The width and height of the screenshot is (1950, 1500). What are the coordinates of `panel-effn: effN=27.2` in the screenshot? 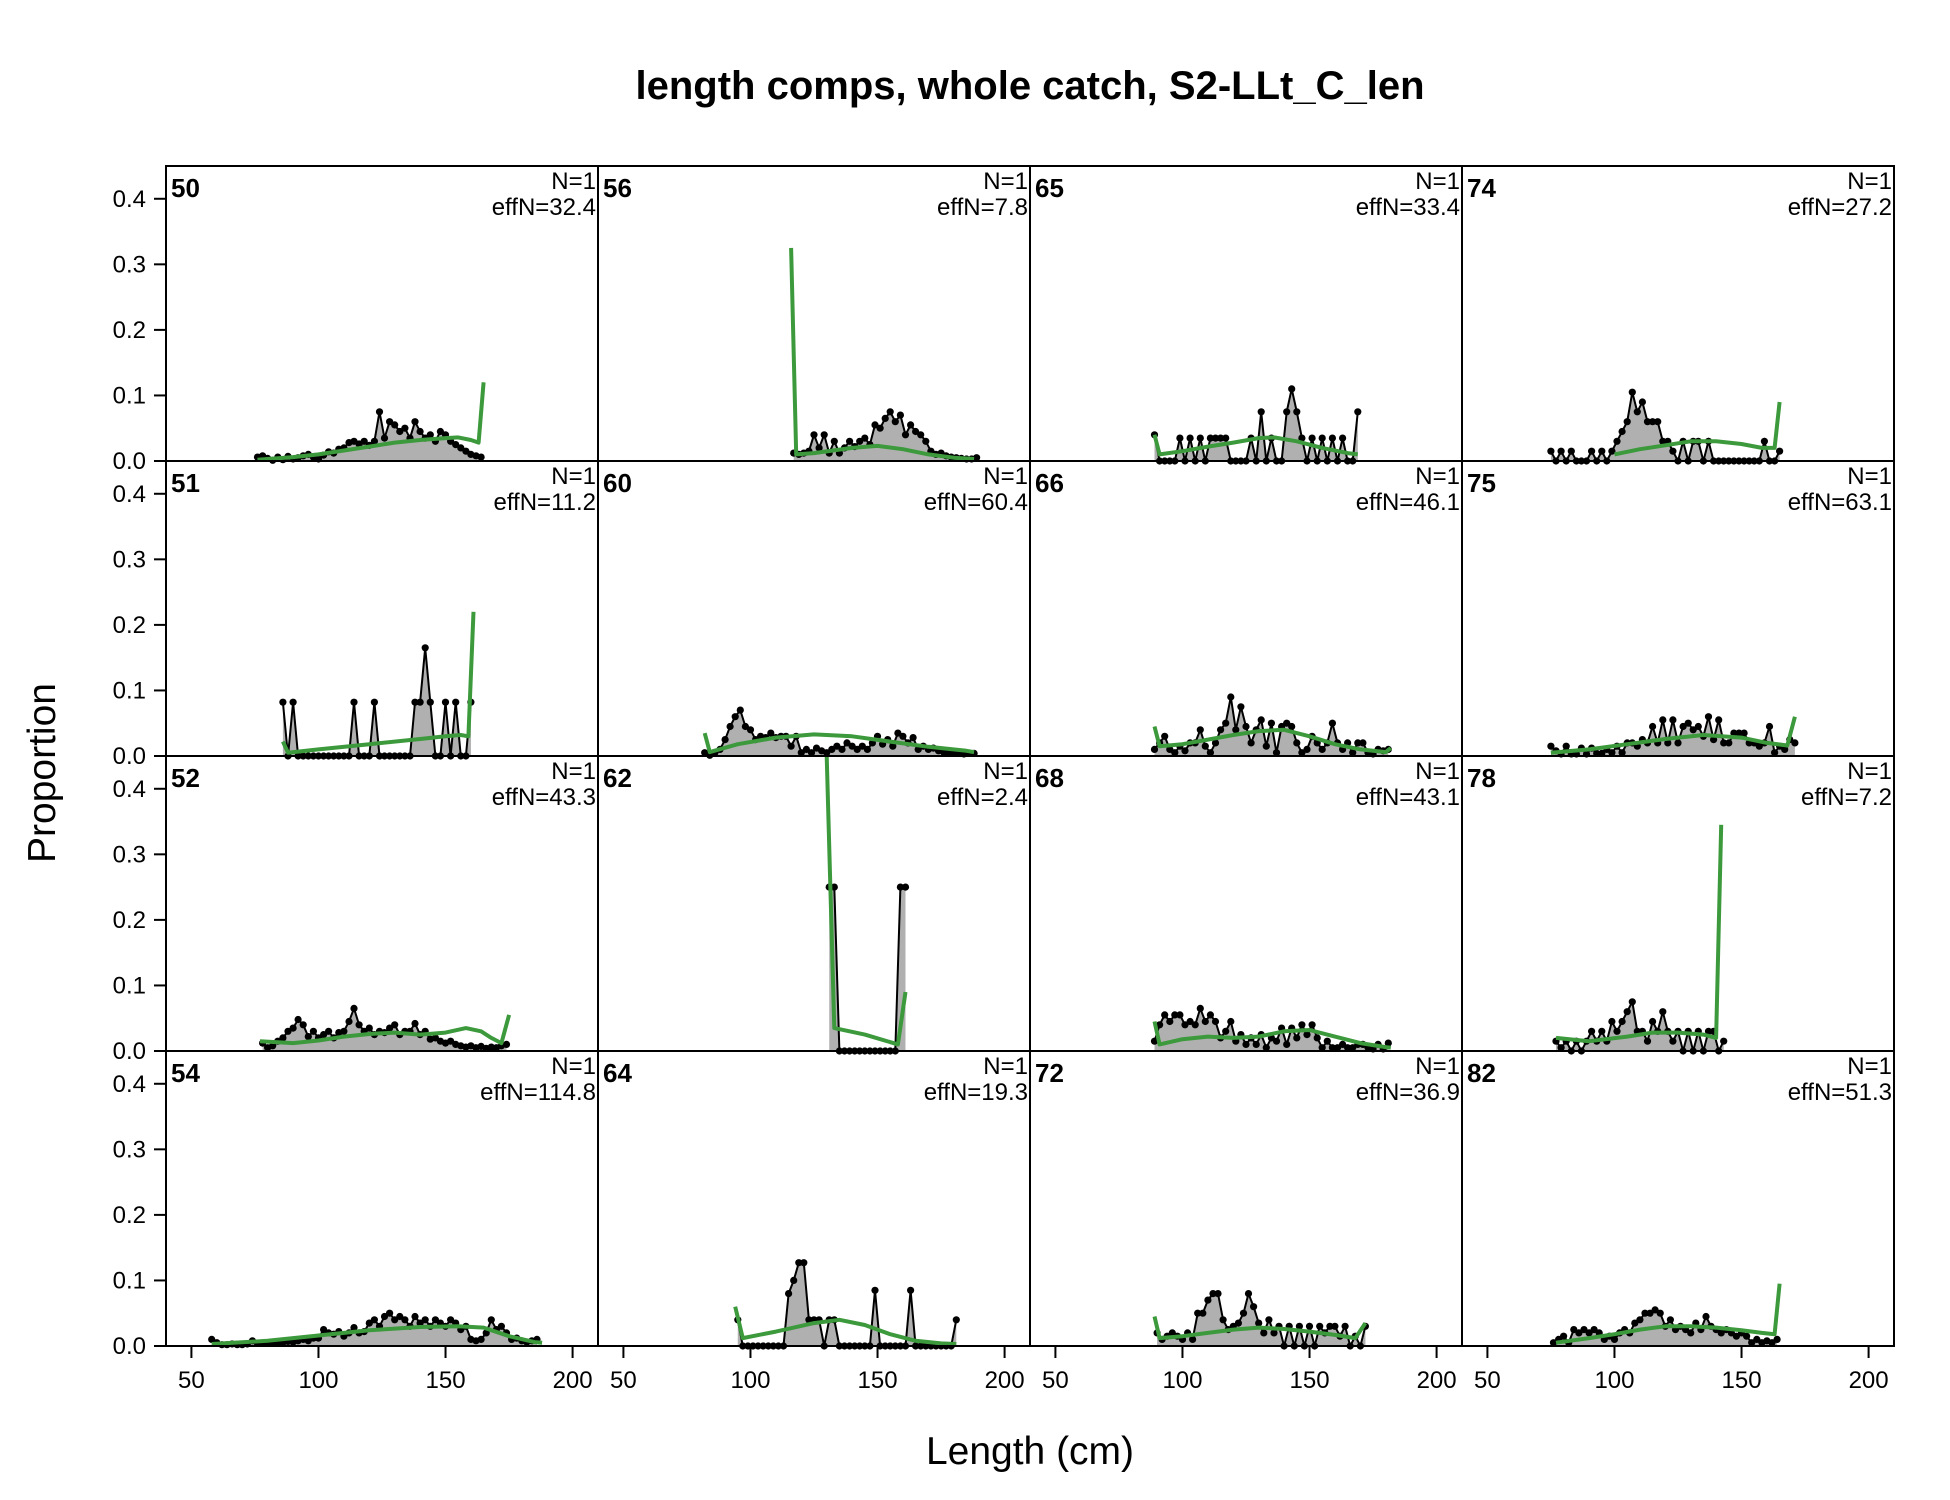 It's located at (1840, 207).